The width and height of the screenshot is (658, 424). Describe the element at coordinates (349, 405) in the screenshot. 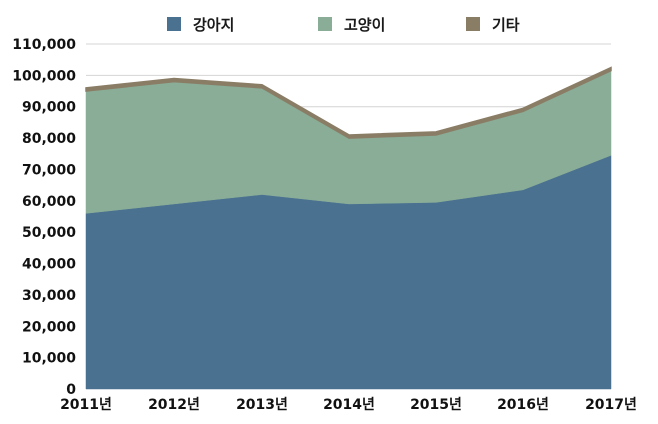

I see `x-tick-label: 2014년` at that location.